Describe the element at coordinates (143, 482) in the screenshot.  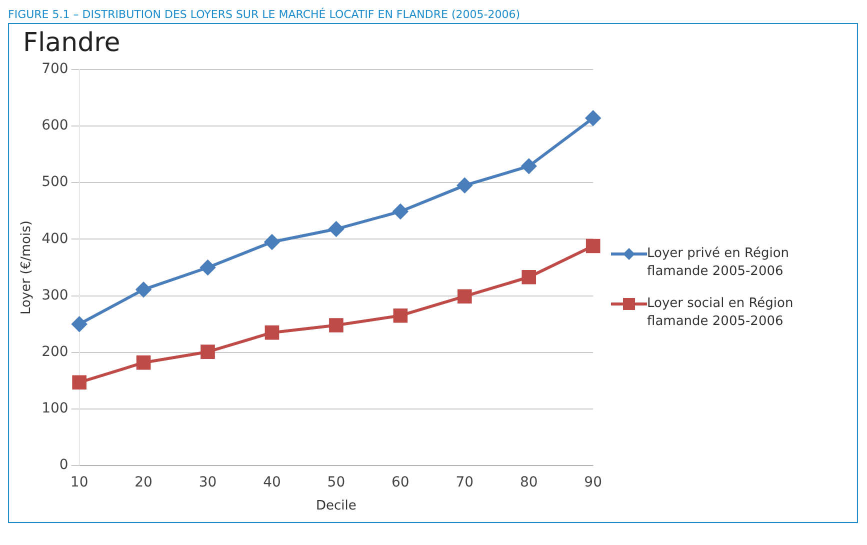
I see `x-tick-label: 20` at that location.